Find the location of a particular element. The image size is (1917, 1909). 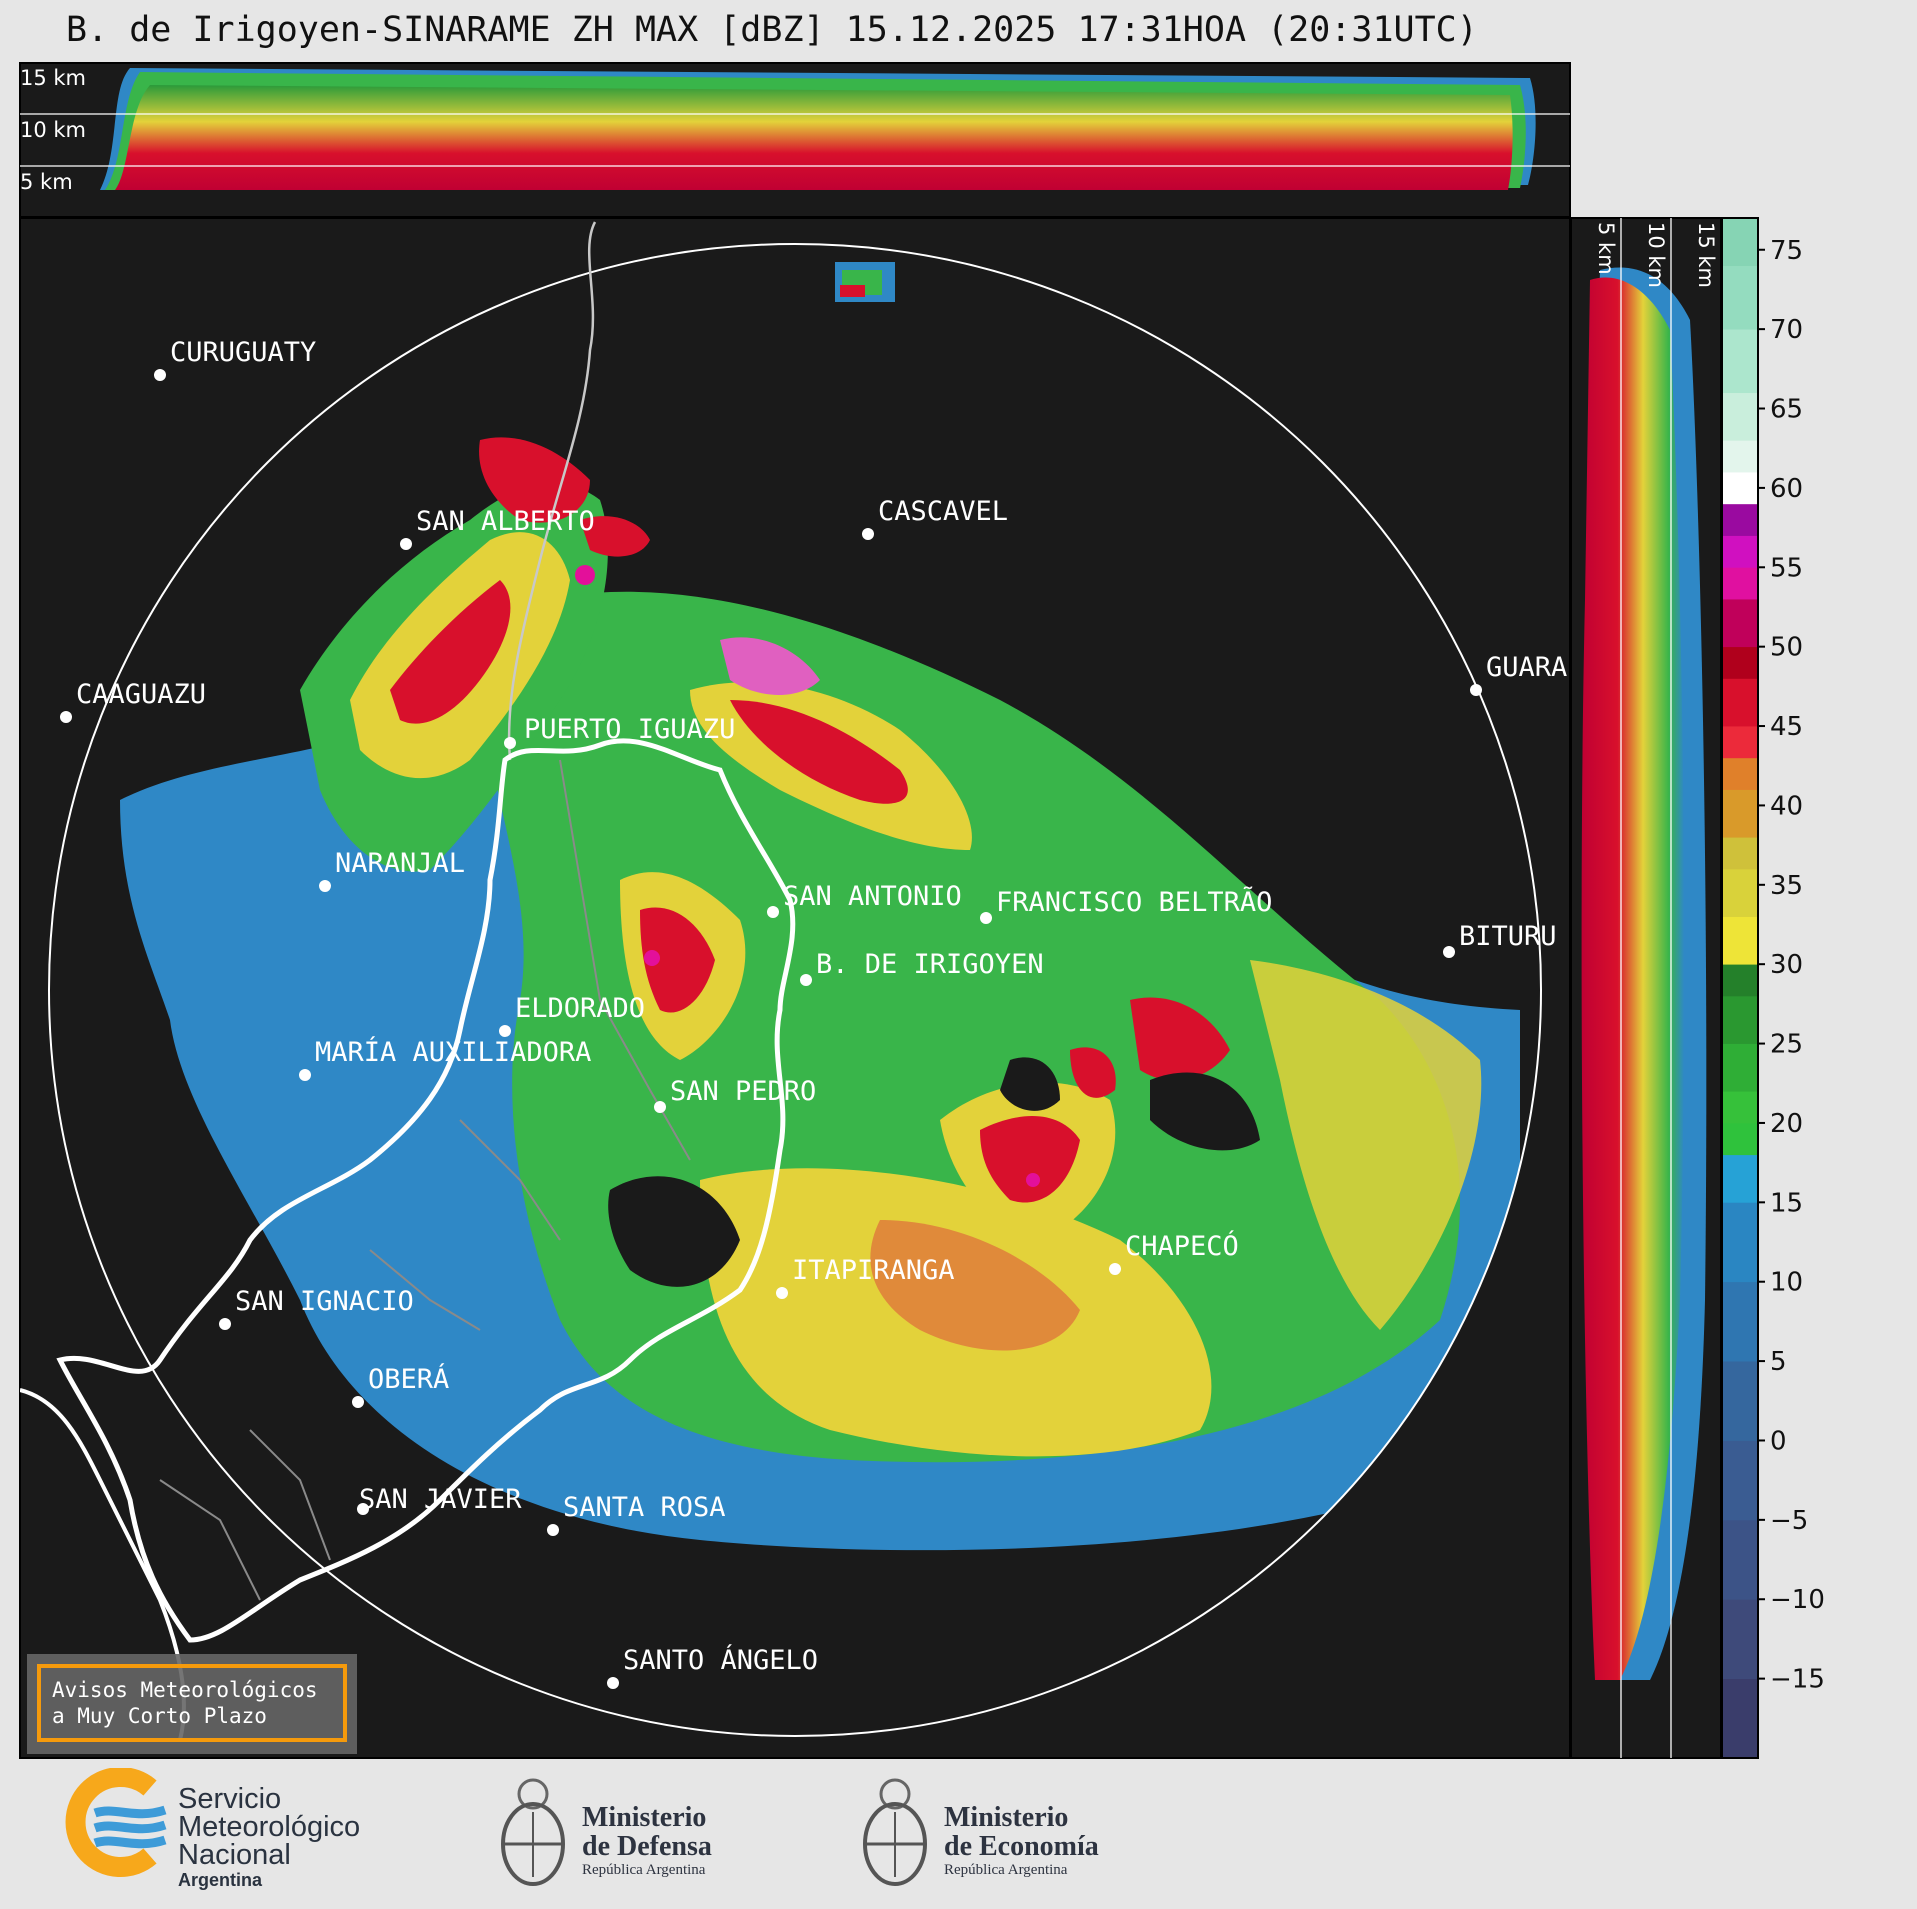

colorbar-tick-label: 65 is located at coordinates (1786, 410).